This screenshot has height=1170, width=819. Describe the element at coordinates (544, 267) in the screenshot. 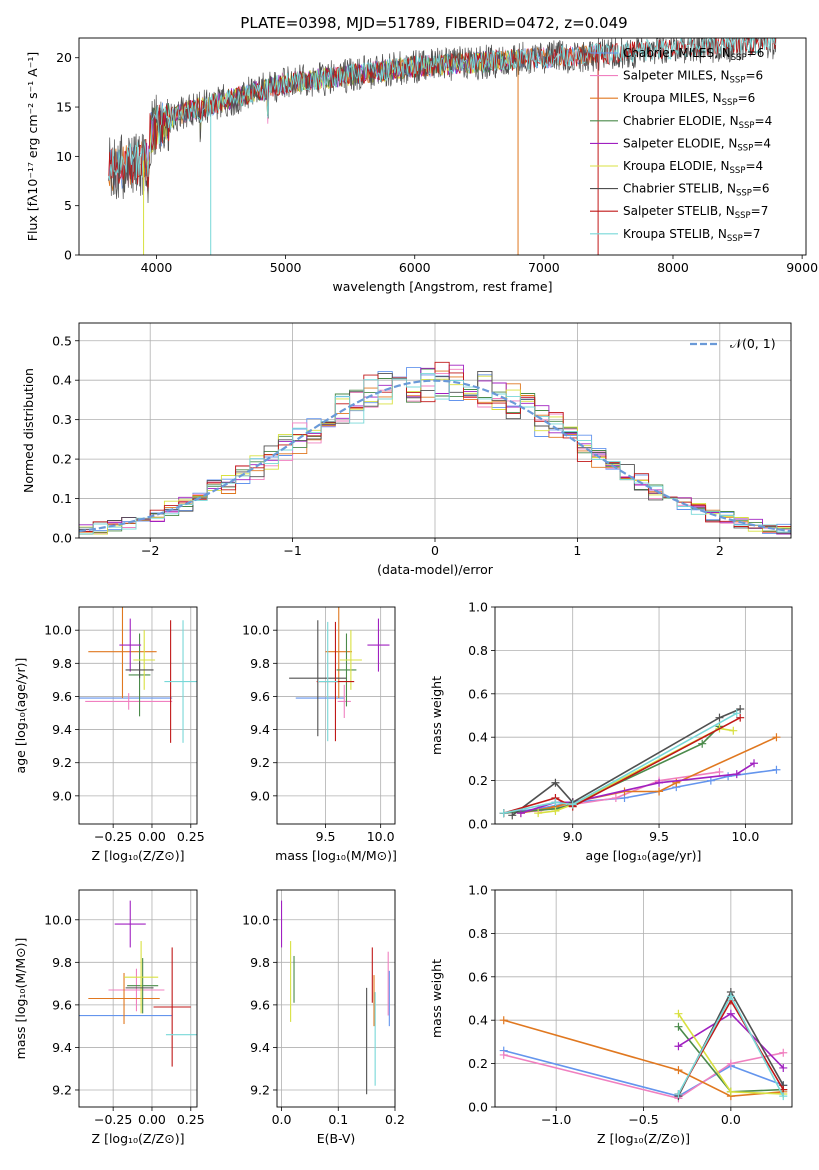

I see `x-tick-label: 7000` at that location.